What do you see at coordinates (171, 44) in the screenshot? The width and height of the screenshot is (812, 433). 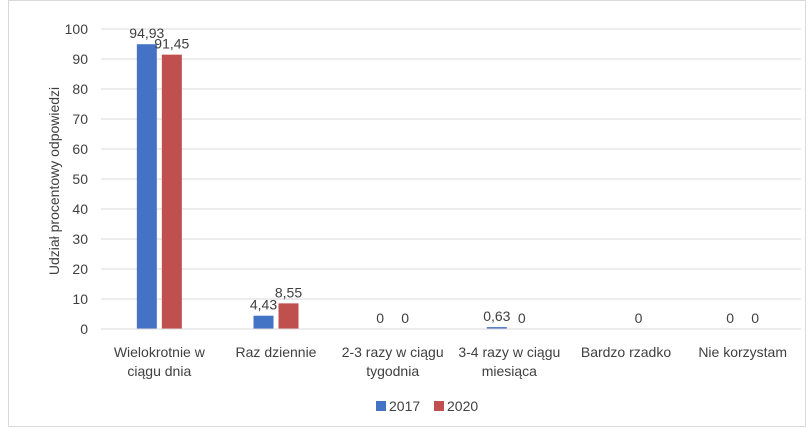 I see `data-label: 91,45` at bounding box center [171, 44].